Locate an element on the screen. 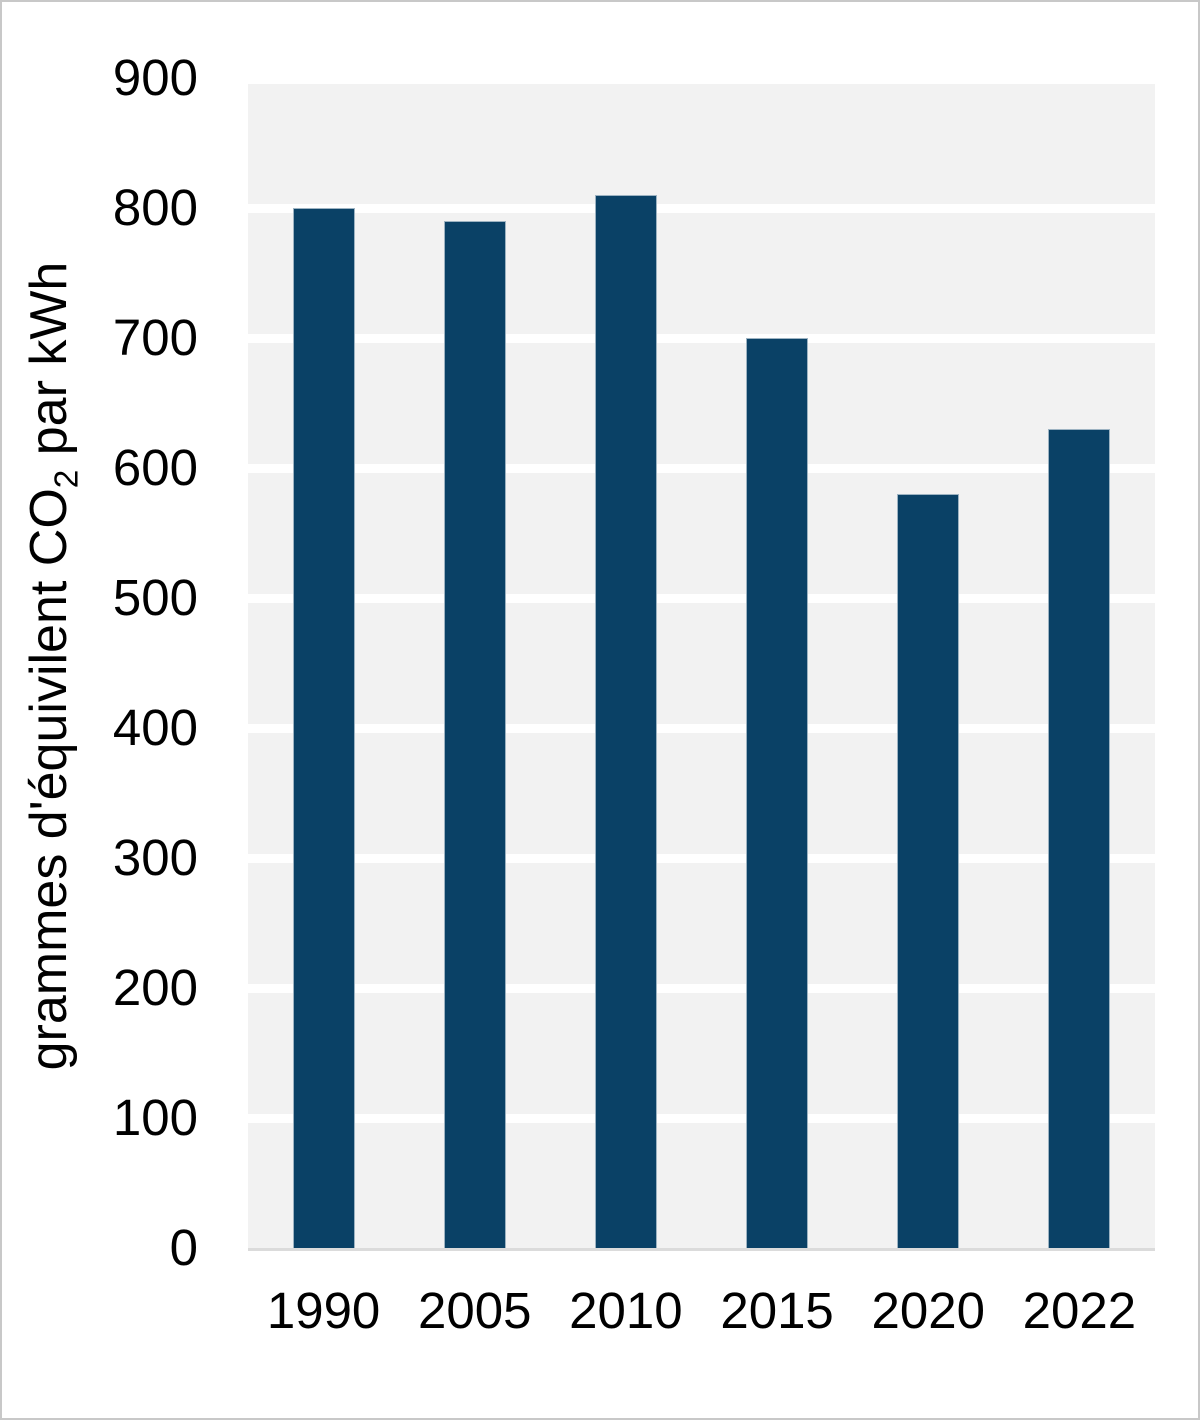 The height and width of the screenshot is (1420, 1200). y-tick-label-0: 0 is located at coordinates (183, 1247).